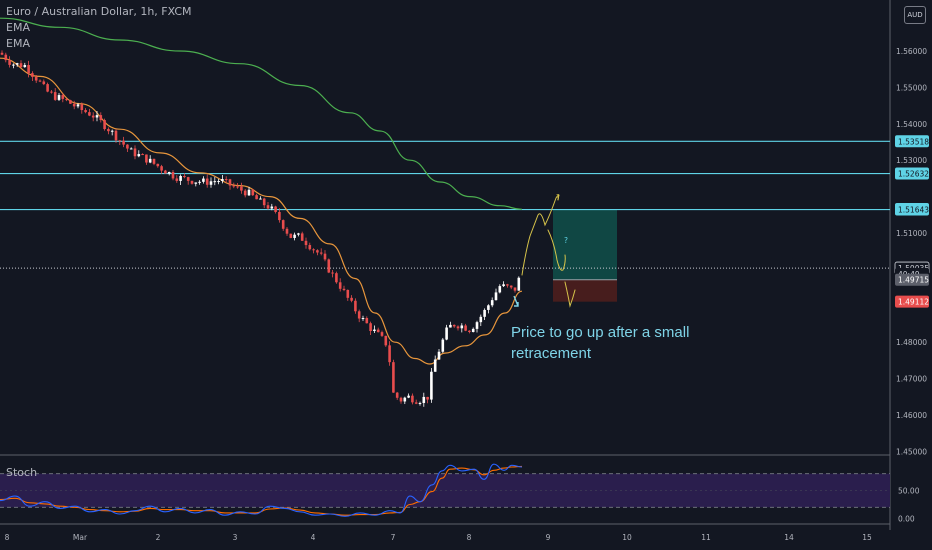 Image resolution: width=932 pixels, height=550 pixels. What do you see at coordinates (551, 353) in the screenshot?
I see `annotation-line-2: retracement` at bounding box center [551, 353].